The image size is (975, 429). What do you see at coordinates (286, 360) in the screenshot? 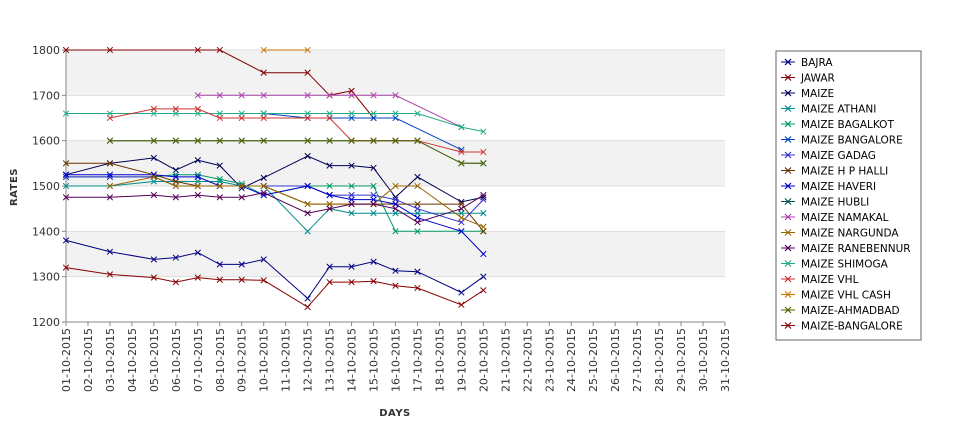
I see `x-tick-label: 11-10-2015` at bounding box center [286, 360].